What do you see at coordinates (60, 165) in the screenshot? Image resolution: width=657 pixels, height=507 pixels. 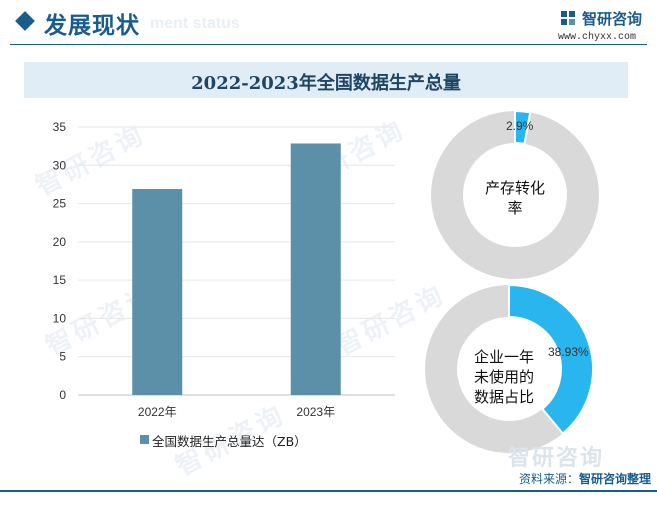 I see `y-tick-label: 30` at bounding box center [60, 165].